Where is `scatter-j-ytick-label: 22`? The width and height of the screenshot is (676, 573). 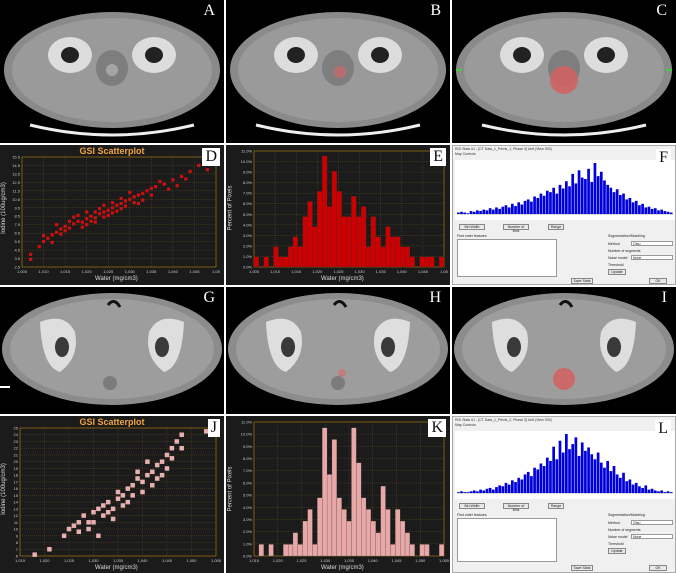
scatter-j-ytick-label: 22 is located at coordinates (16, 448).